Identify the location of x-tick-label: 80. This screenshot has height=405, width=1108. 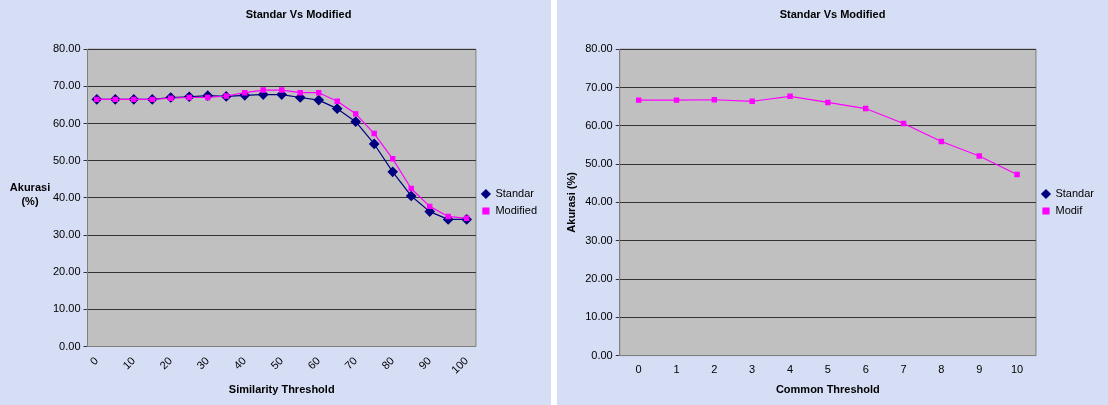
(388, 363).